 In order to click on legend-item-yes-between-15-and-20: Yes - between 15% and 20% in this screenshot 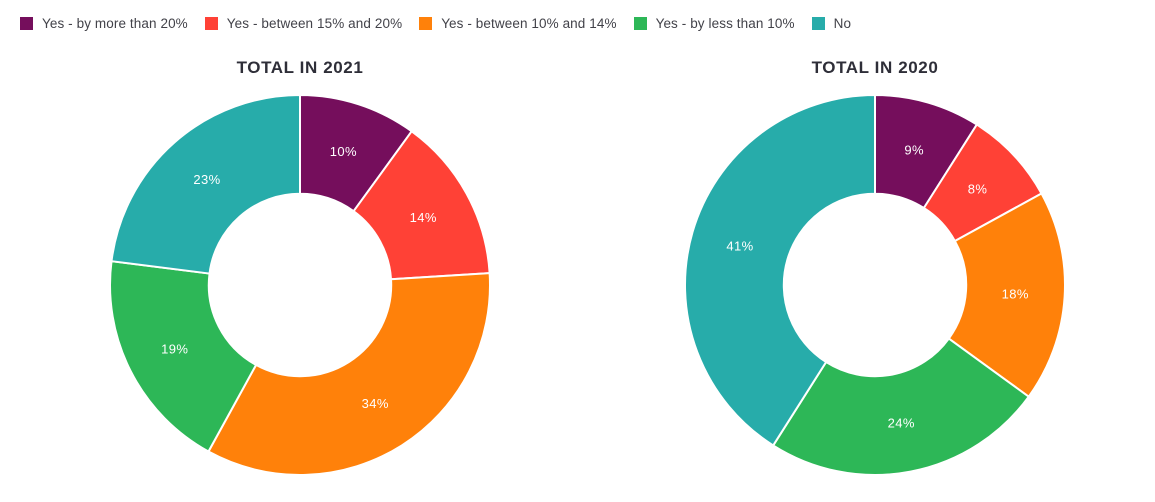, I will do `click(303, 23)`.